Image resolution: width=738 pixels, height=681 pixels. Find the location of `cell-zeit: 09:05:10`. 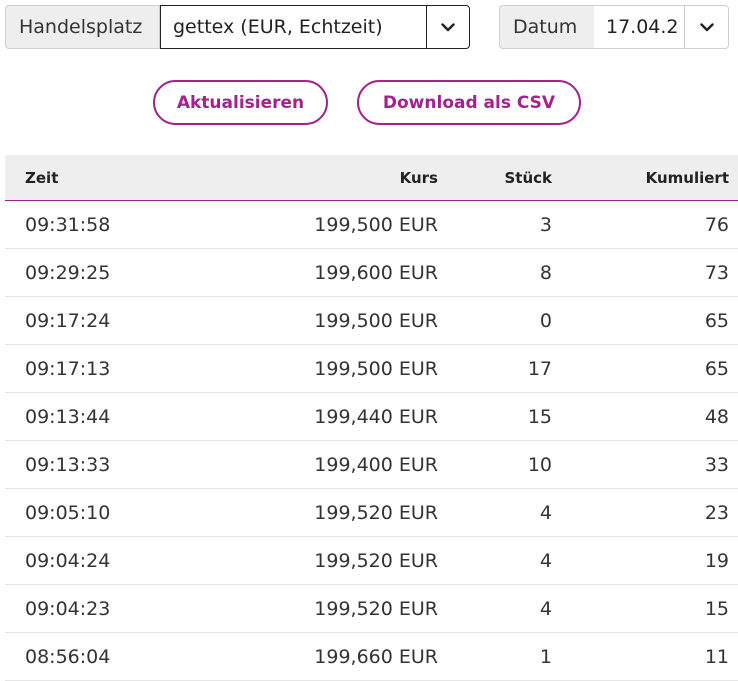

cell-zeit: 09:05:10 is located at coordinates (120, 512).